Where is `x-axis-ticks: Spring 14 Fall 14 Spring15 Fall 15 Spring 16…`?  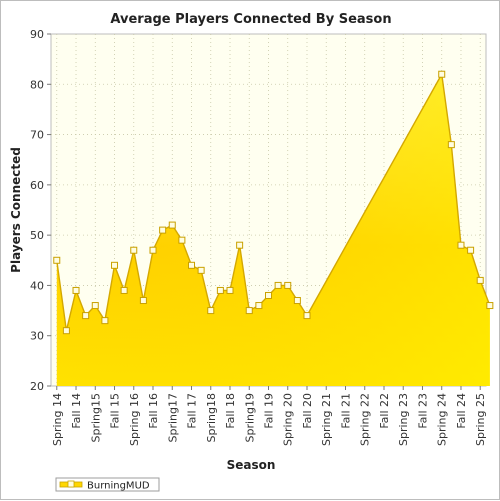
x-axis-ticks: Spring 14 Fall 14 Spring15 Fall 15 Spring 16… is located at coordinates (269, 416).